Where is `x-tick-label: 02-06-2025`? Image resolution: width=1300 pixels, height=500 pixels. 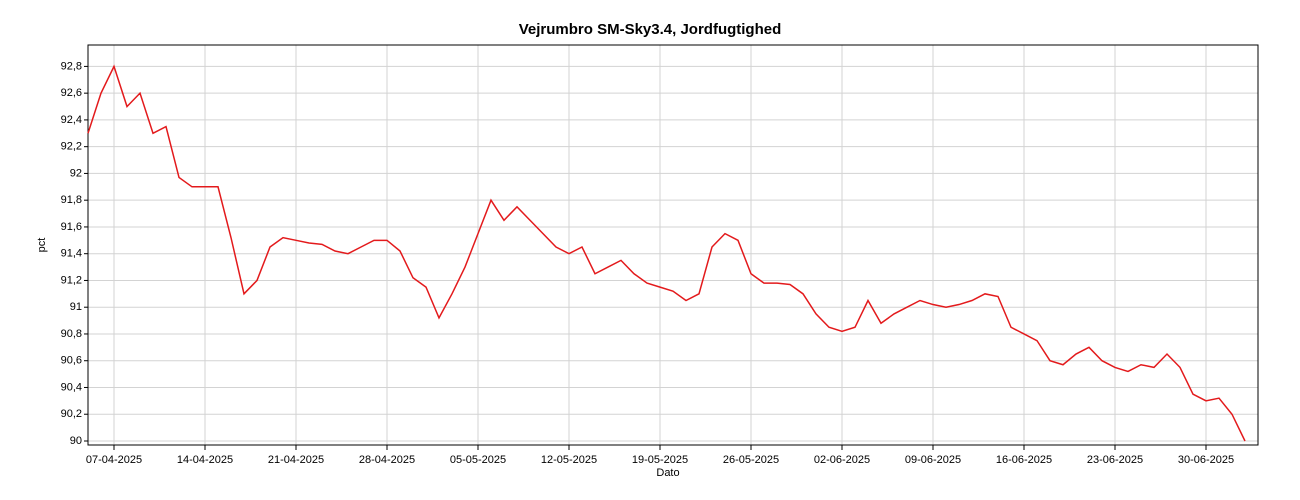 x-tick-label: 02-06-2025 is located at coordinates (842, 460).